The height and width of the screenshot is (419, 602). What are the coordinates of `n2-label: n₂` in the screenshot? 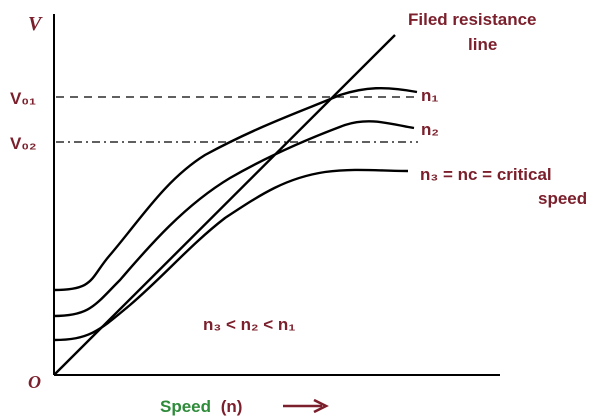 It's located at (430, 129).